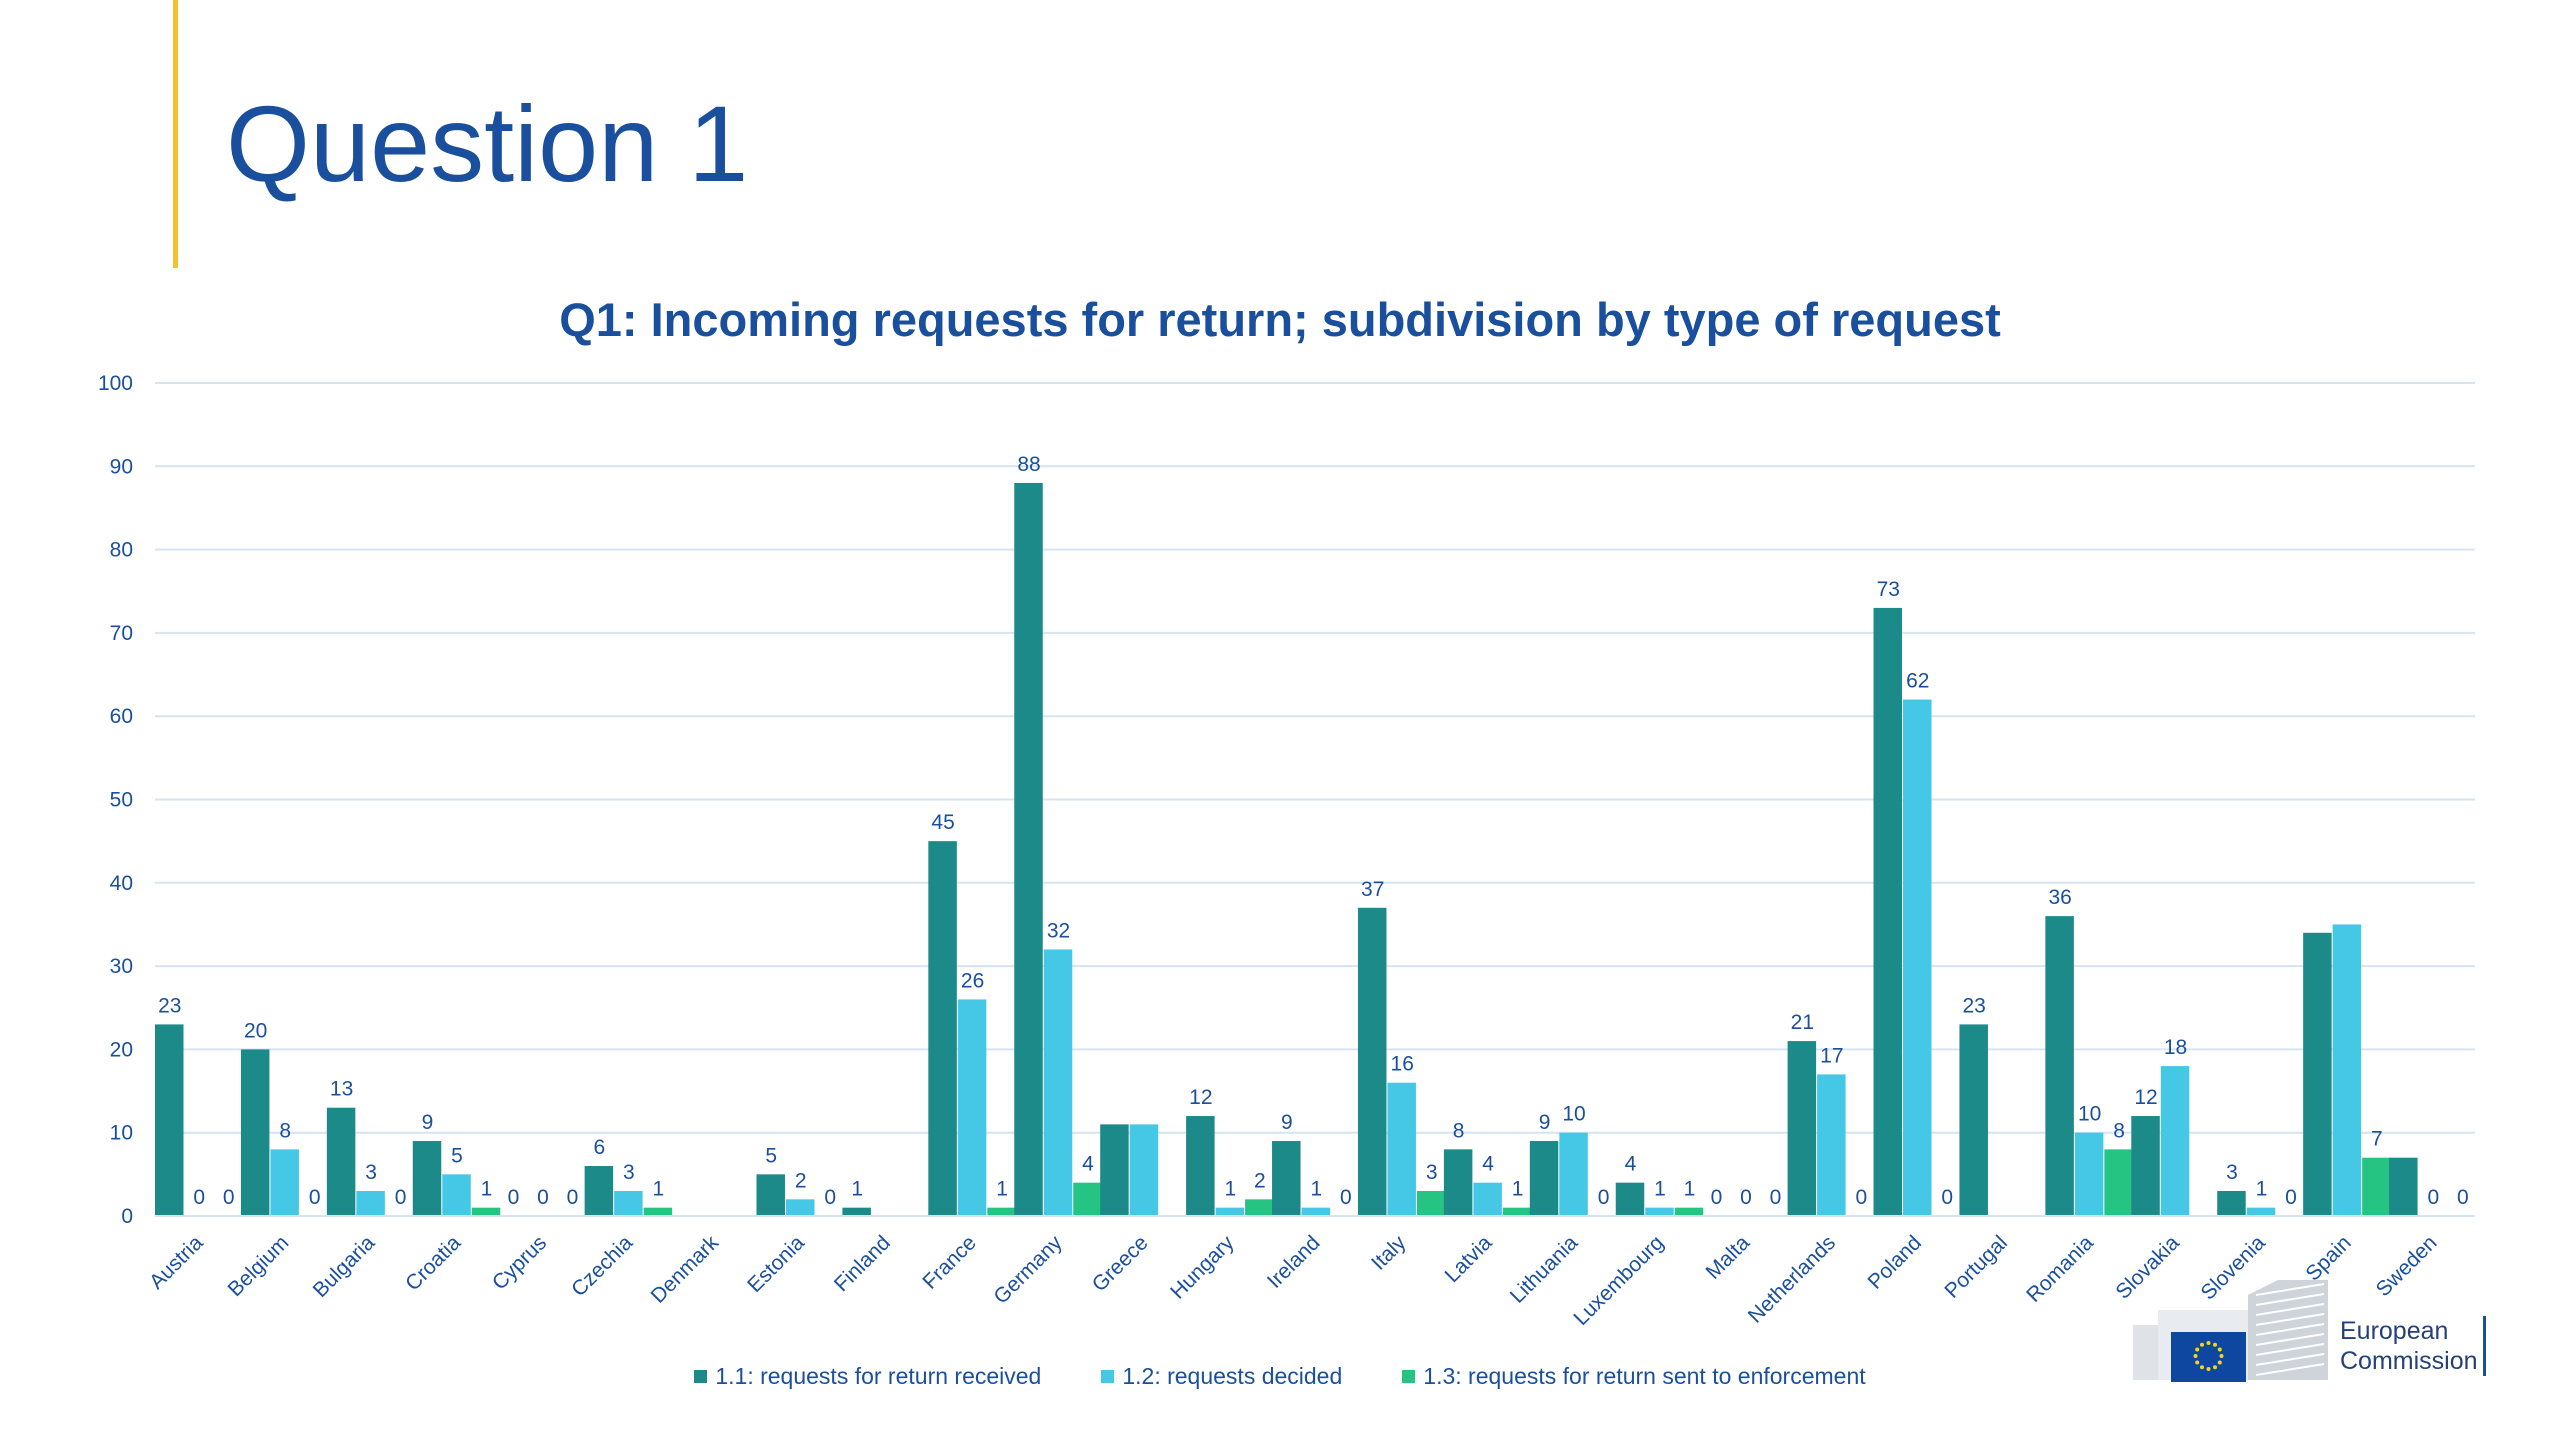  I want to click on logo-text-line1: European, so click(2394, 1331).